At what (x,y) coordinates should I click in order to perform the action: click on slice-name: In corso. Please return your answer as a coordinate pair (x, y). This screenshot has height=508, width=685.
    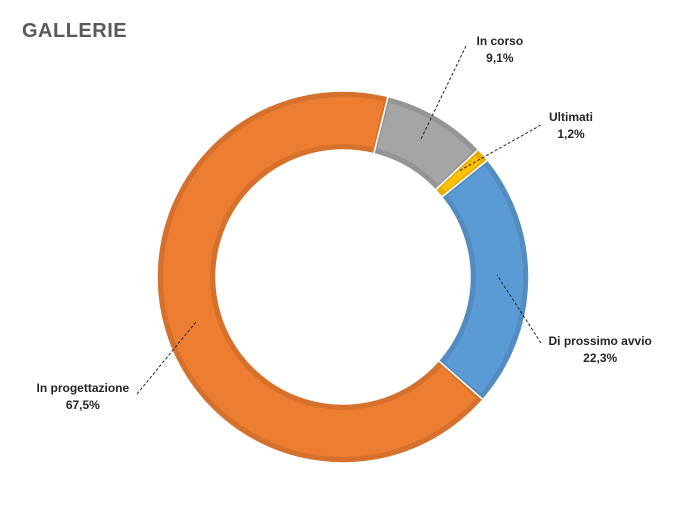
    Looking at the image, I should click on (500, 41).